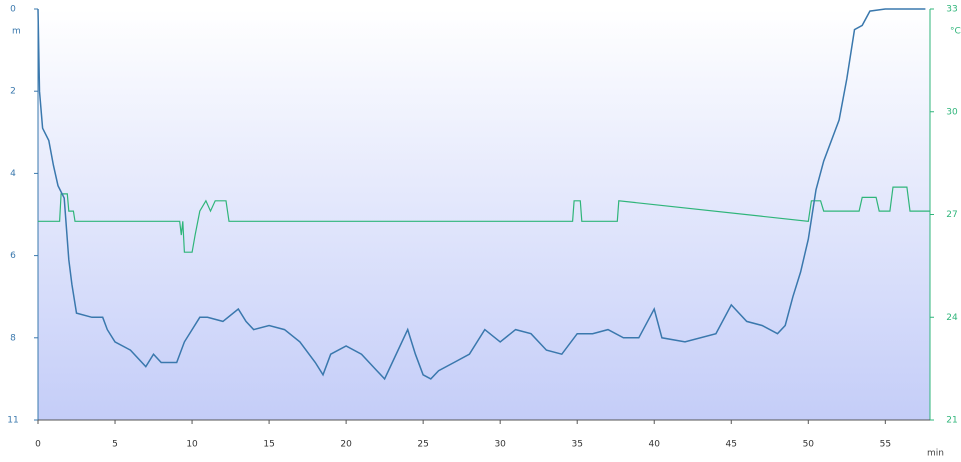 This screenshot has height=462, width=961. I want to click on y2-axis-label: °C, so click(955, 32).